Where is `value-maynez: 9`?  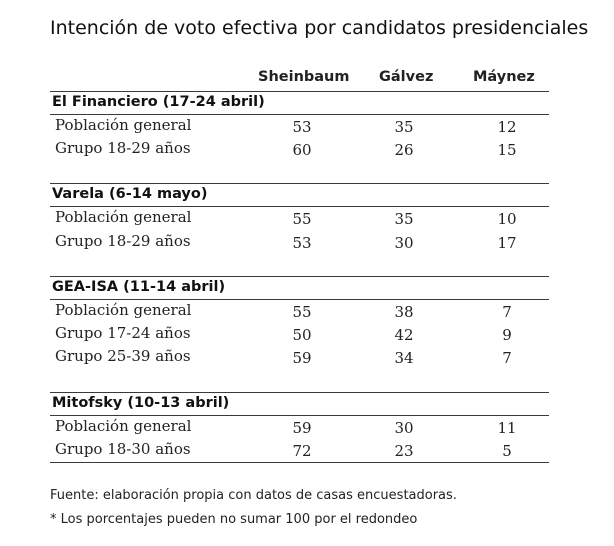
value-maynez: 9 is located at coordinates (507, 335).